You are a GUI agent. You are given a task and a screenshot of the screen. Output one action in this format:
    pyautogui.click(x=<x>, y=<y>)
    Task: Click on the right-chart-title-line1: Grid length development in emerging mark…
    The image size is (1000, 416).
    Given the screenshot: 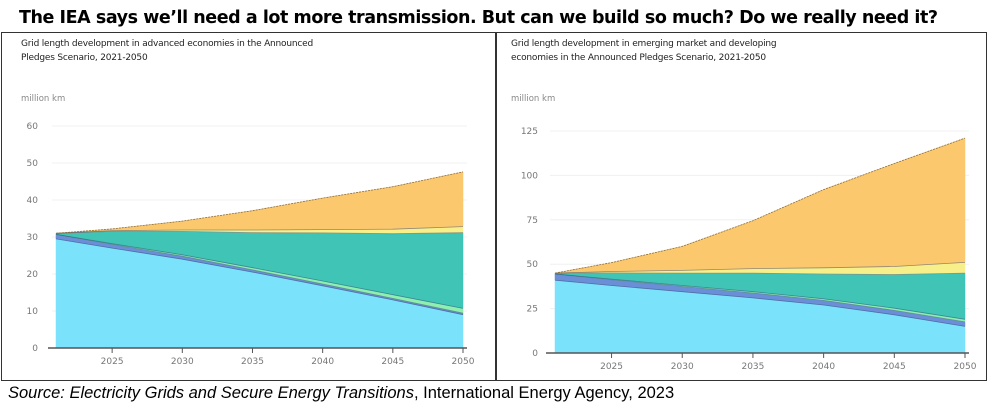 What is the action you would take?
    pyautogui.click(x=644, y=44)
    